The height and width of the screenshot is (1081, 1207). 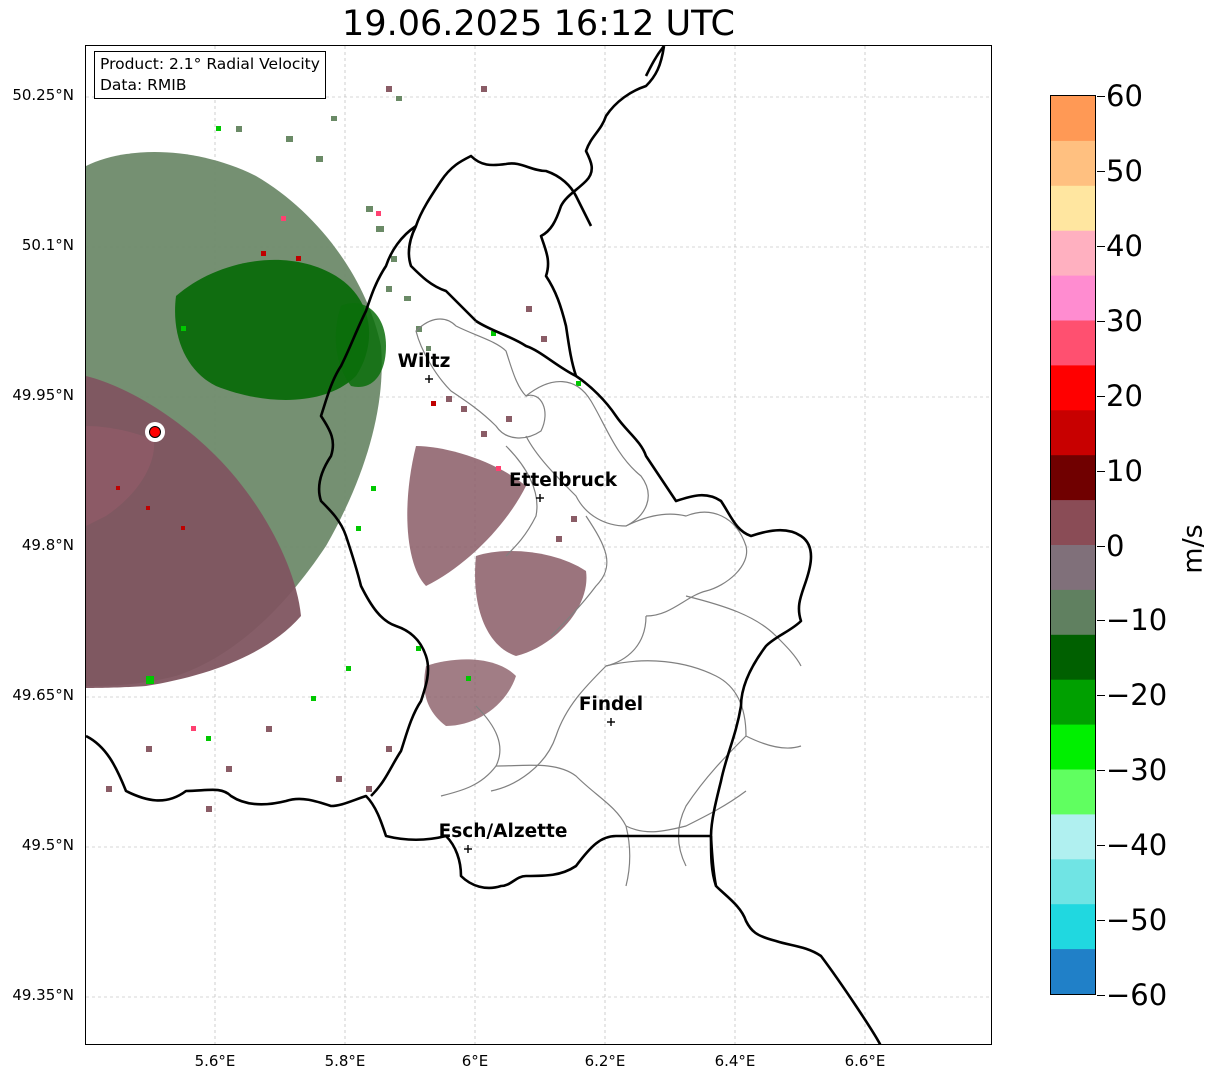 What do you see at coordinates (1192, 549) in the screenshot?
I see `colorbar-unit: m/s` at bounding box center [1192, 549].